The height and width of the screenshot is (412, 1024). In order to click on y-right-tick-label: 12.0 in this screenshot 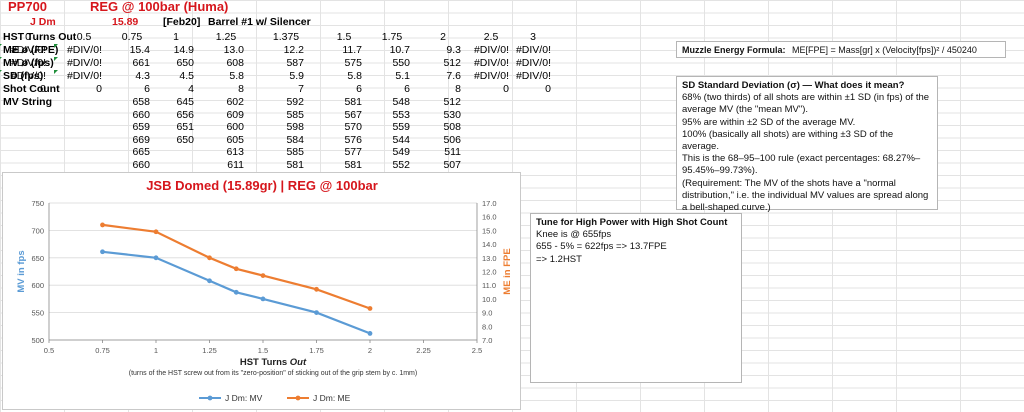, I will do `click(489, 272)`.